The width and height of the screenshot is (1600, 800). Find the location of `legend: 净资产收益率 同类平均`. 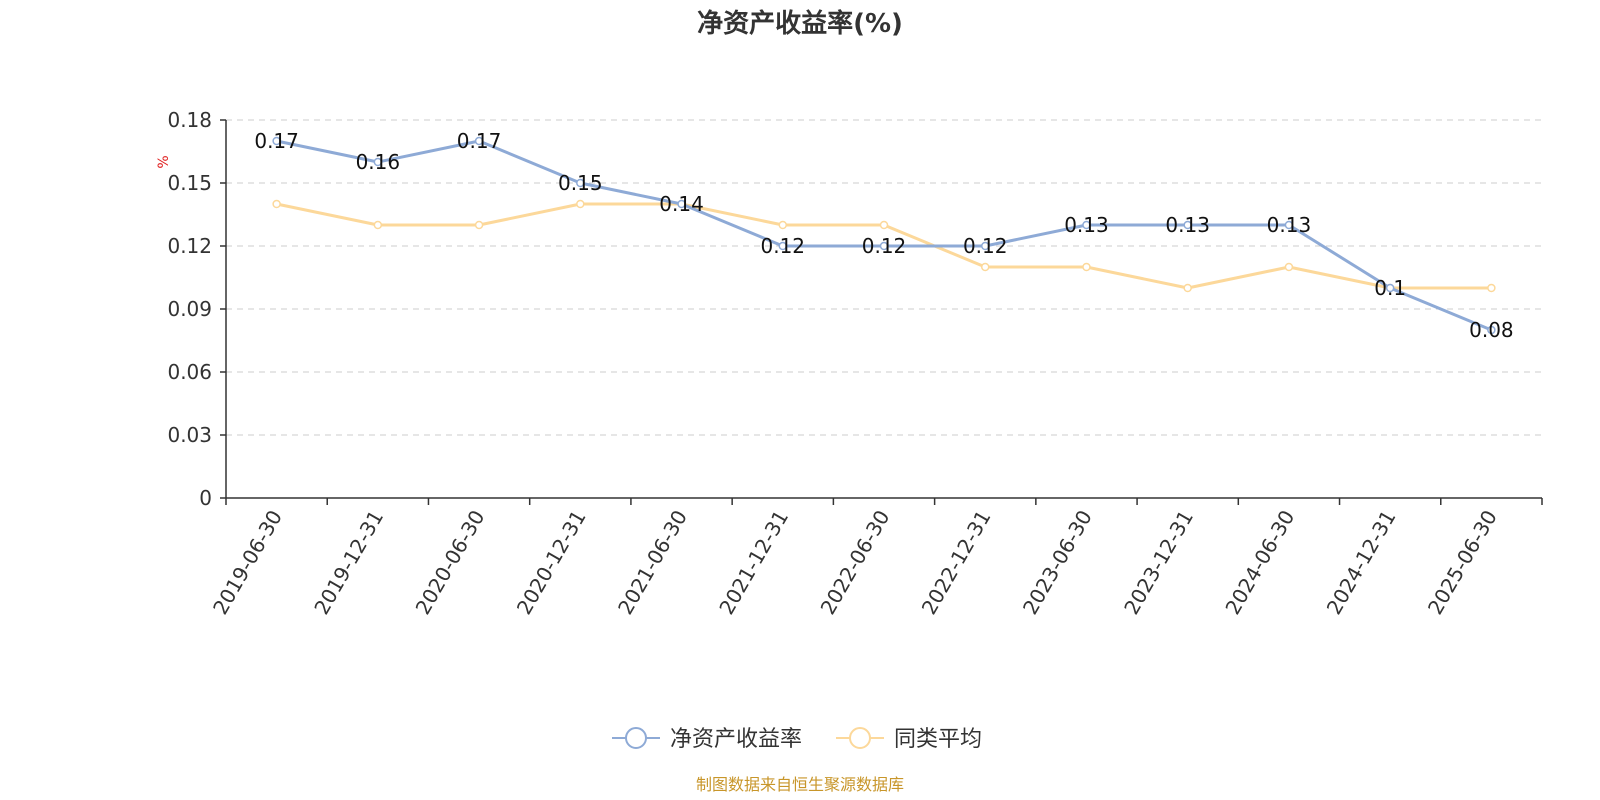

legend: 净资产收益率 同类平均 is located at coordinates (797, 739).